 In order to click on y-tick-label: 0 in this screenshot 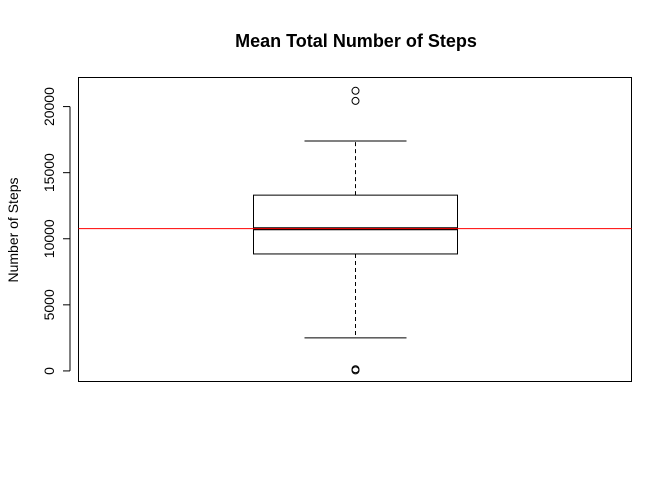, I will do `click(49, 371)`.